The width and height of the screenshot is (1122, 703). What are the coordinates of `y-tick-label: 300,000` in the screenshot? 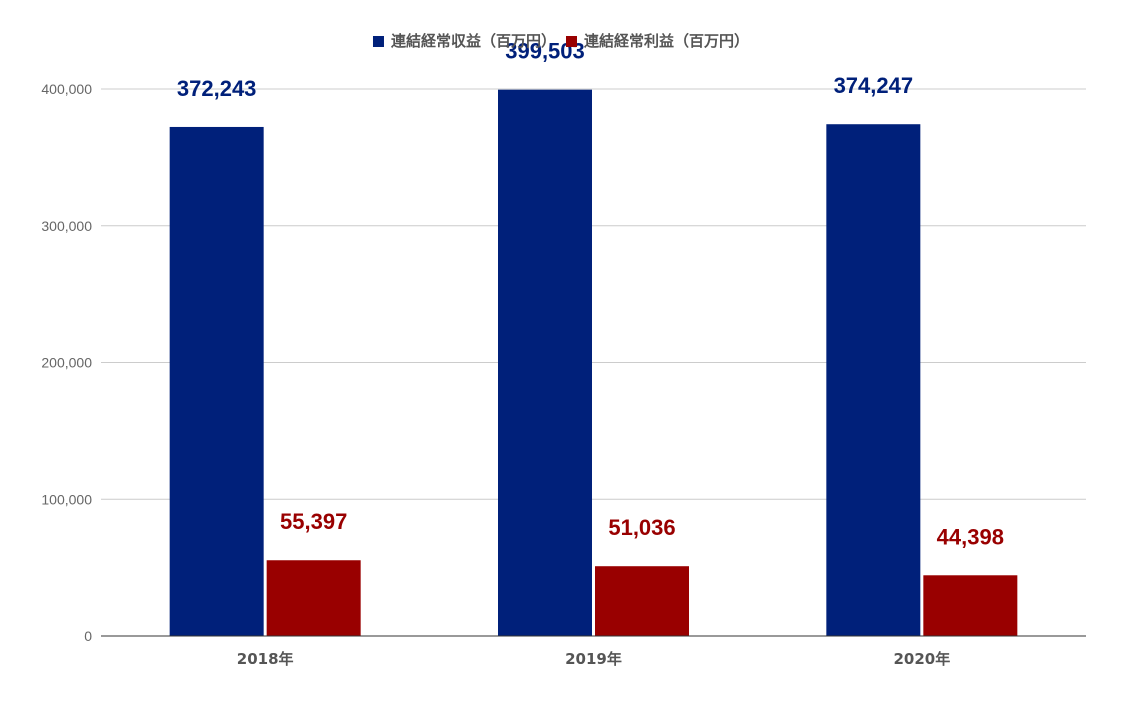 It's located at (66, 226).